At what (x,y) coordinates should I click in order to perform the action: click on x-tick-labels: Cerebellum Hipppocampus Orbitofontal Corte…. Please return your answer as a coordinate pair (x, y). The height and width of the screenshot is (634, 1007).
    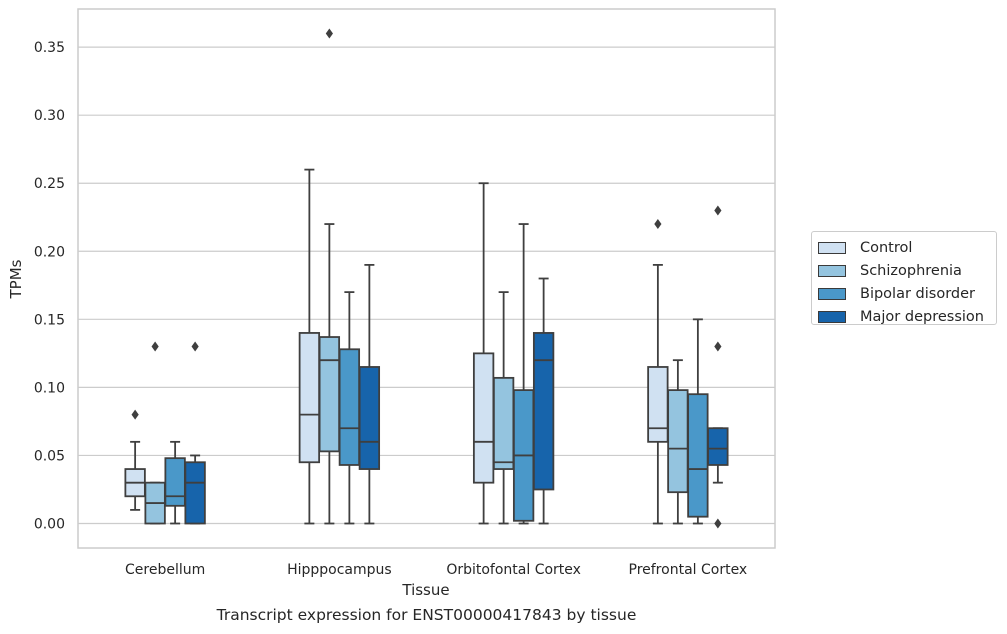
    Looking at the image, I should click on (436, 570).